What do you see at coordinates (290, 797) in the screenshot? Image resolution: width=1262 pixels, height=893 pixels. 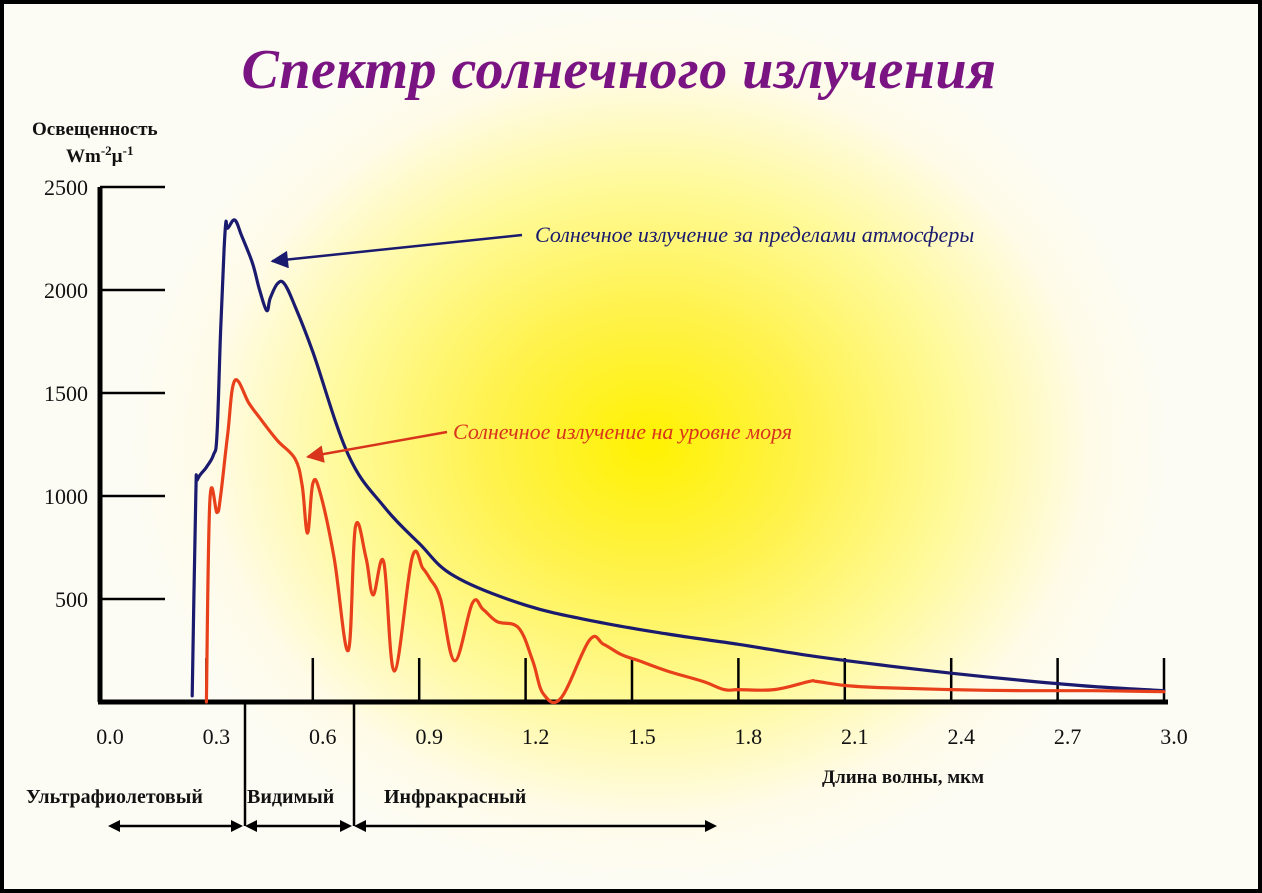 I see `region-label: Видимый` at bounding box center [290, 797].